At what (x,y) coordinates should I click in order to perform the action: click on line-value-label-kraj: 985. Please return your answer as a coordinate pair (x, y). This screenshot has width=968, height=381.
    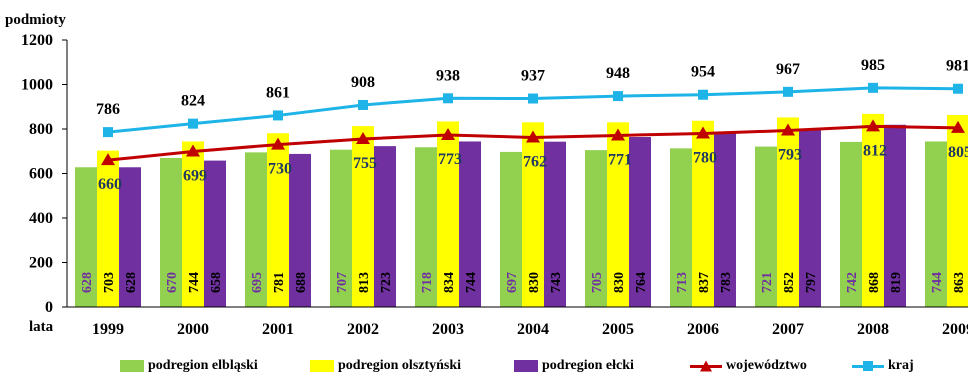
    Looking at the image, I should click on (873, 65).